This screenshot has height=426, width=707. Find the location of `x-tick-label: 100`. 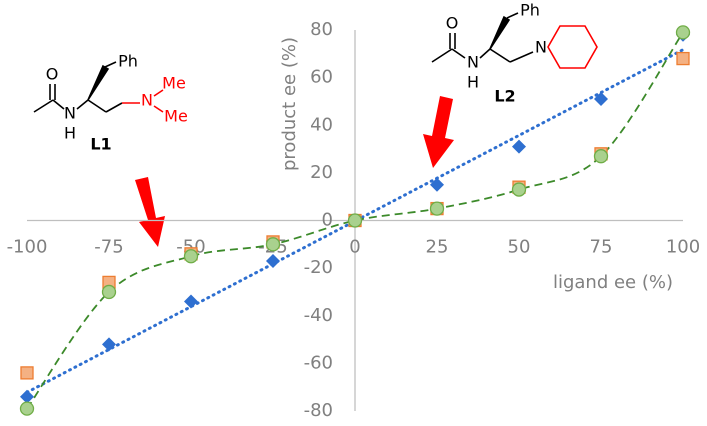

x-tick-label: 100 is located at coordinates (683, 247).